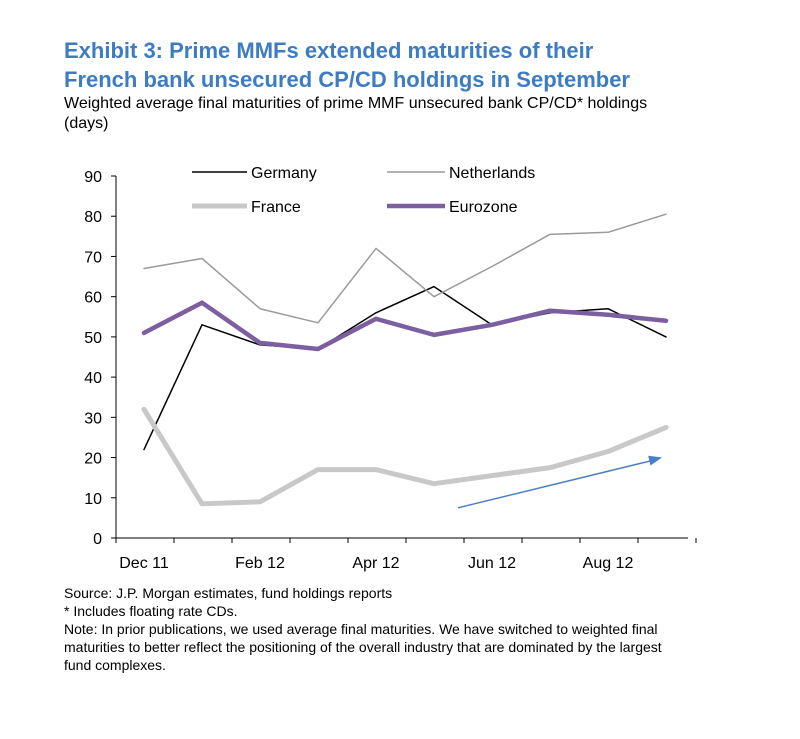 This screenshot has height=739, width=800. Describe the element at coordinates (151, 611) in the screenshot. I see `asterisk-note: * Includes floating rate CDs.` at that location.